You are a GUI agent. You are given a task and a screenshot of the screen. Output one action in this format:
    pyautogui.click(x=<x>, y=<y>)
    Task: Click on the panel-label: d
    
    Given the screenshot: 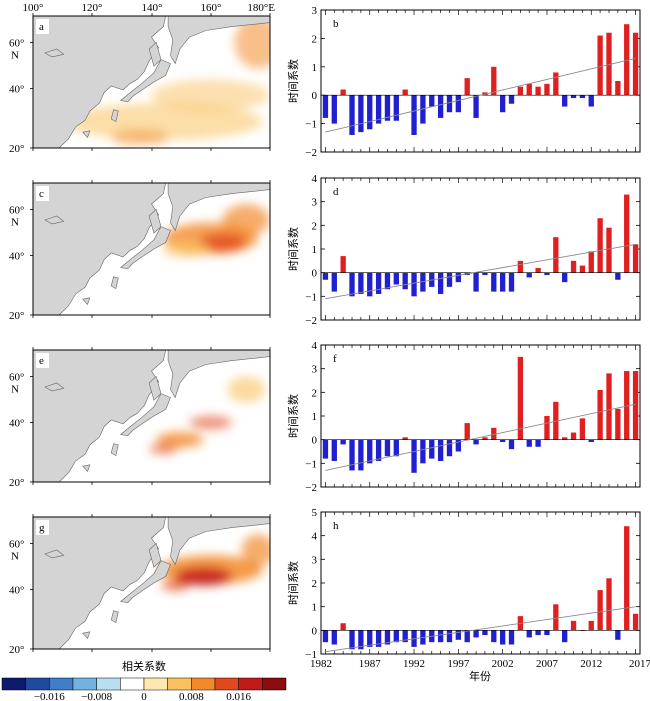 What is the action you would take?
    pyautogui.click(x=336, y=192)
    